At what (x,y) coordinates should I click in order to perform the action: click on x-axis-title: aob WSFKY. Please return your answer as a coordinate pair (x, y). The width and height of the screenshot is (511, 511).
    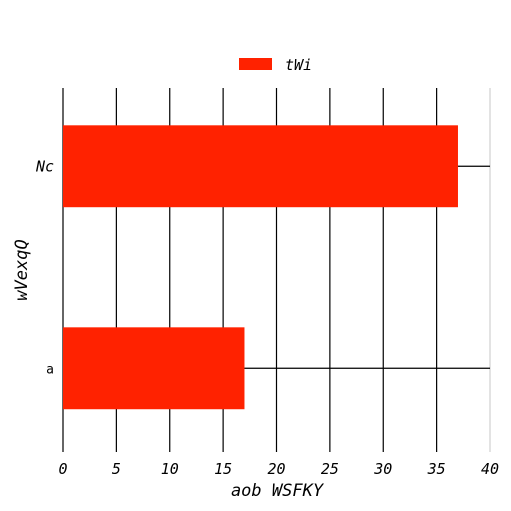
    Looking at the image, I should click on (278, 491).